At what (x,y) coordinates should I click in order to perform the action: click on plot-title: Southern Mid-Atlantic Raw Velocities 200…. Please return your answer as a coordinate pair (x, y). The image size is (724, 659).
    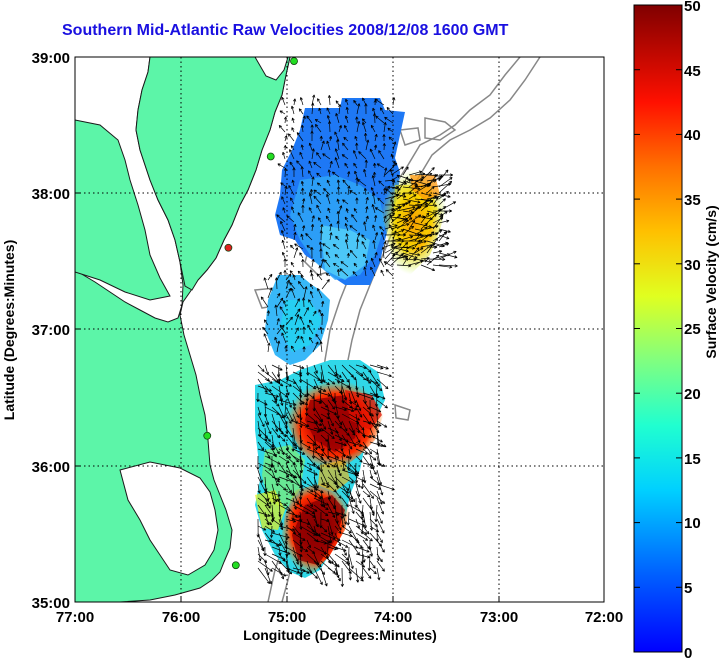
    Looking at the image, I should click on (285, 30).